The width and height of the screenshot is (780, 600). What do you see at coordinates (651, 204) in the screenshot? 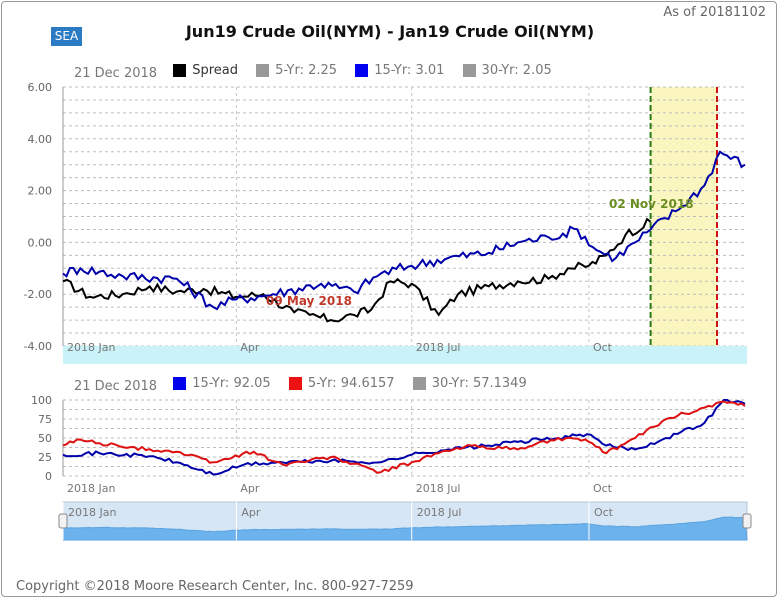
I see `annotation-label: 02 Nov 2018` at bounding box center [651, 204].